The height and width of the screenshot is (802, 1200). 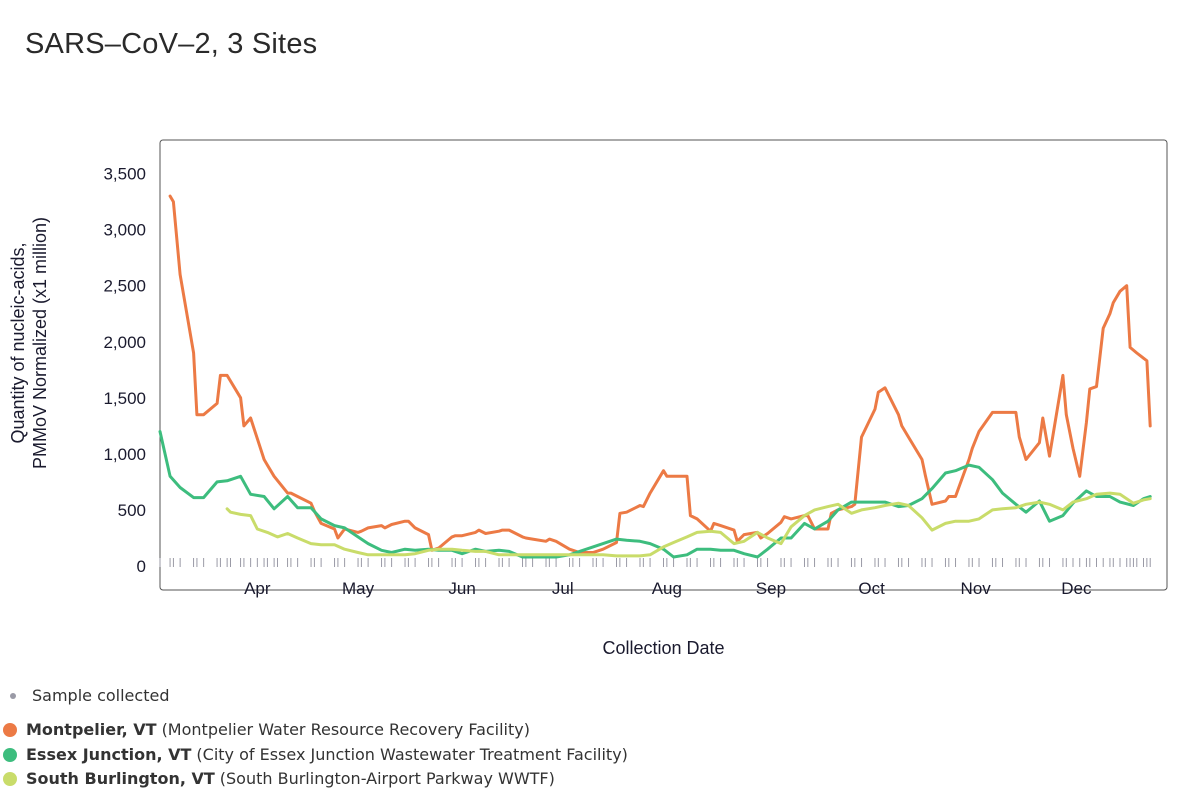 What do you see at coordinates (358, 588) in the screenshot?
I see `x-tick-label: May` at bounding box center [358, 588].